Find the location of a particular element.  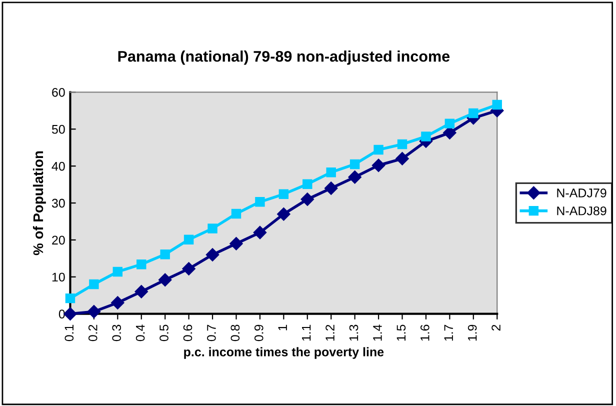

x-tick-label: 0.9 is located at coordinates (259, 333).